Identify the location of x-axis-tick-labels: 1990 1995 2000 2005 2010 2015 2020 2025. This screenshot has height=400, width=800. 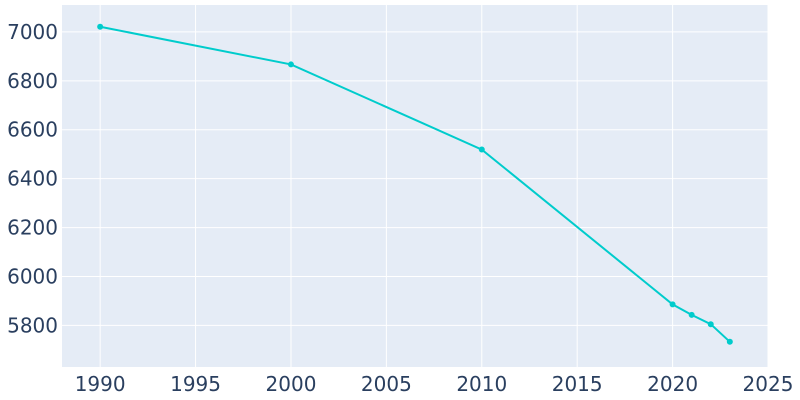
(434, 384).